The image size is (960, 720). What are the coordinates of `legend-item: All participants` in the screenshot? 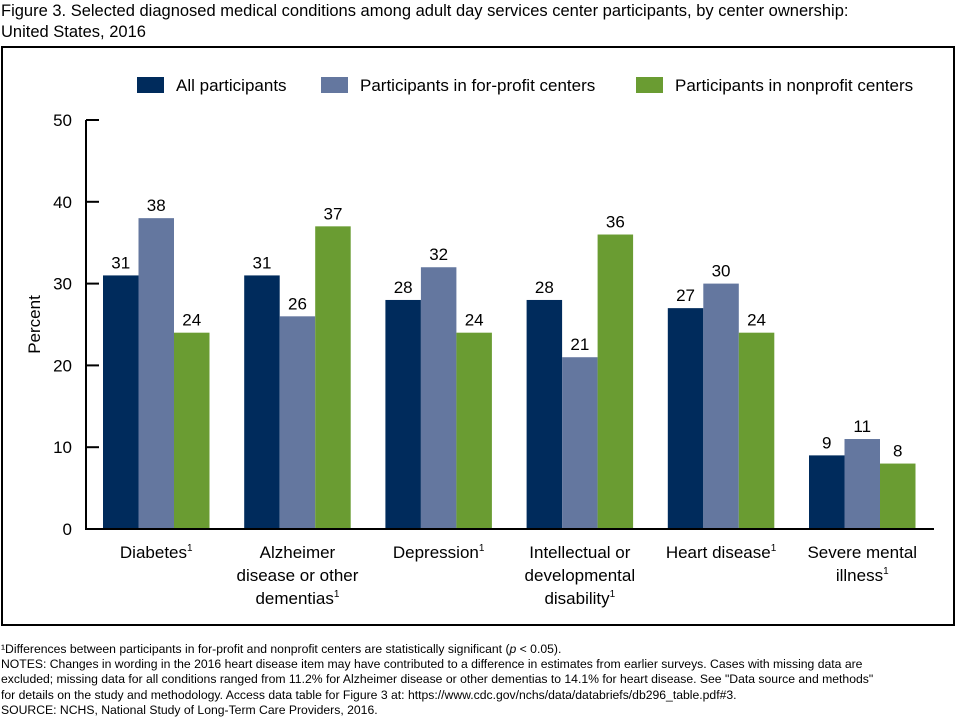 It's located at (212, 85).